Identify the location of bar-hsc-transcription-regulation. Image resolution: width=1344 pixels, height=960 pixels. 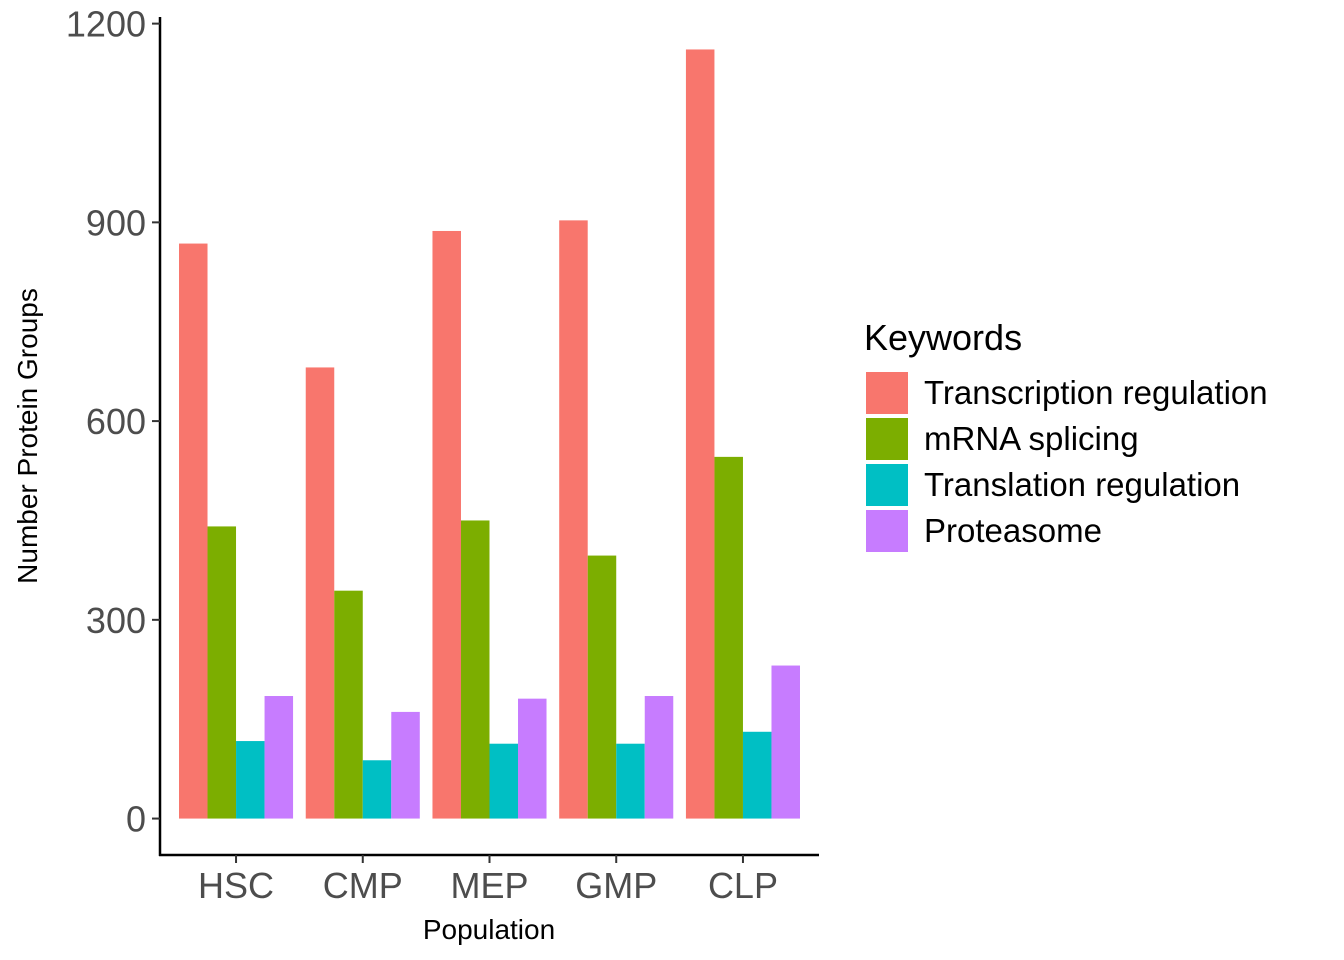
(193, 531).